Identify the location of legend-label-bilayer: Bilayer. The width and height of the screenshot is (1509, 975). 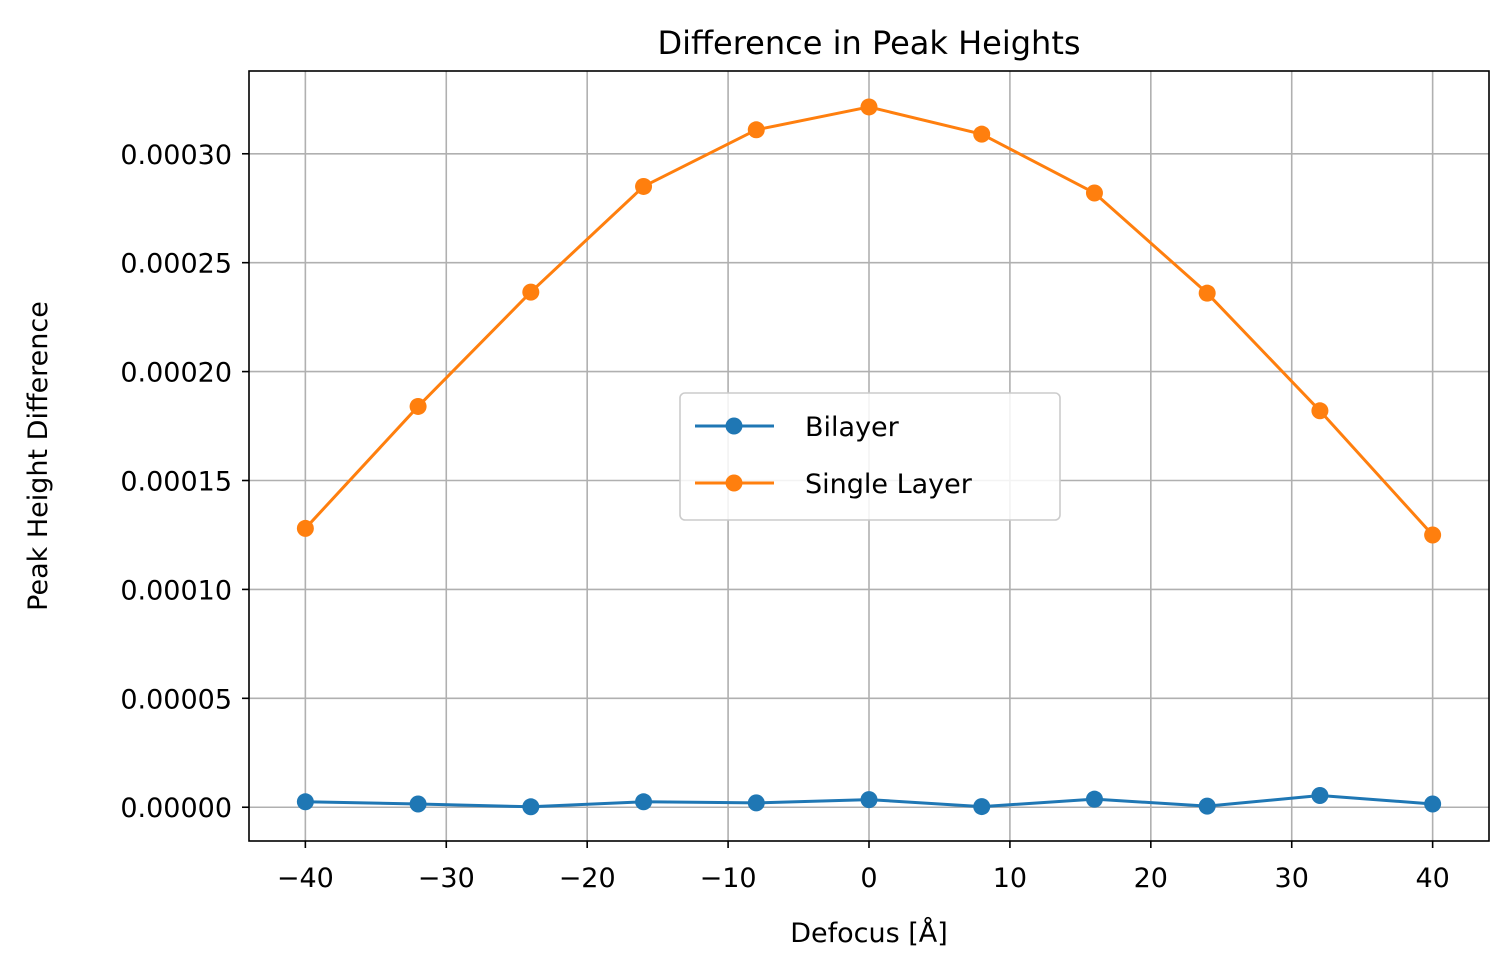
(852, 427).